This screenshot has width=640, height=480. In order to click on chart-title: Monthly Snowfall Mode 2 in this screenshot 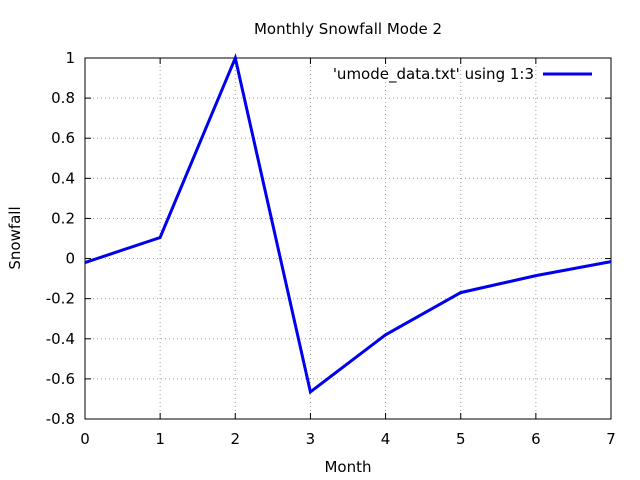, I will do `click(348, 29)`.